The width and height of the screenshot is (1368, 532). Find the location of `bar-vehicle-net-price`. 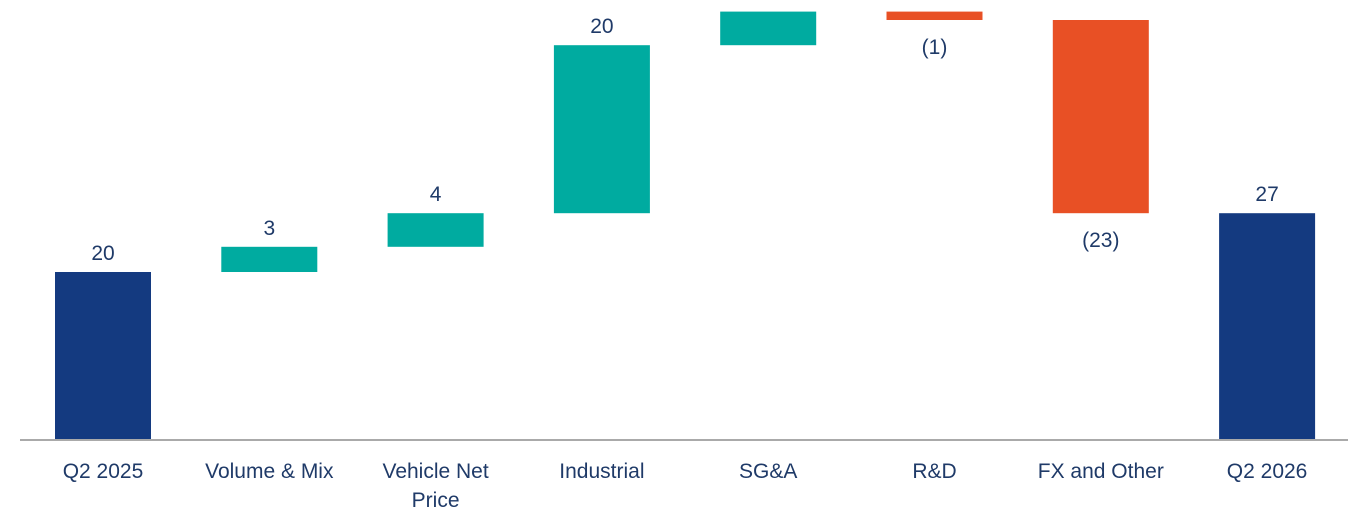

bar-vehicle-net-price is located at coordinates (435, 230).